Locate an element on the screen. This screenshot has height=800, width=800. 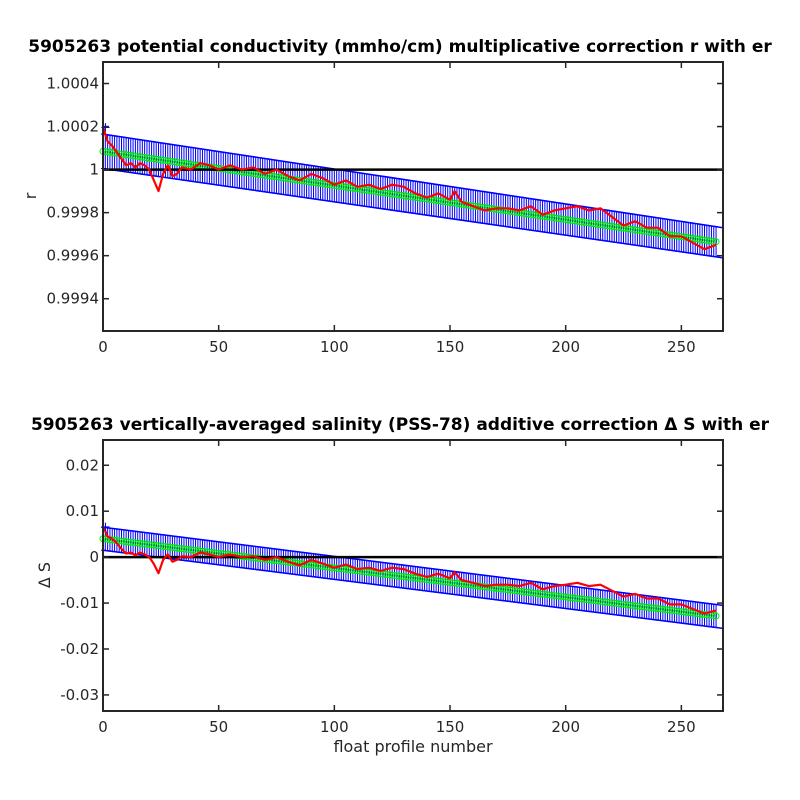
bottom-y-tick-label: 0.02 is located at coordinates (82, 465).